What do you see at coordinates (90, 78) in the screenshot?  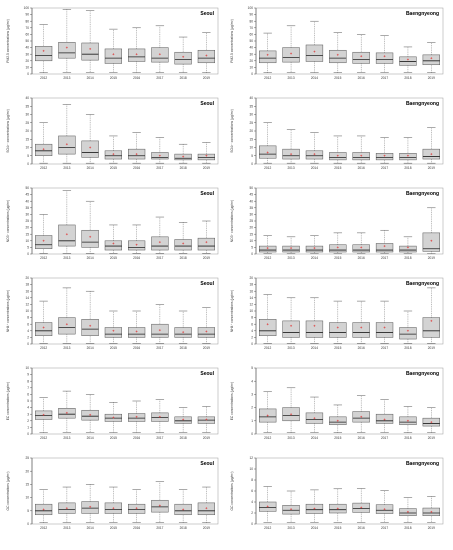 I see `x-tick-label: 2014` at bounding box center [90, 78].